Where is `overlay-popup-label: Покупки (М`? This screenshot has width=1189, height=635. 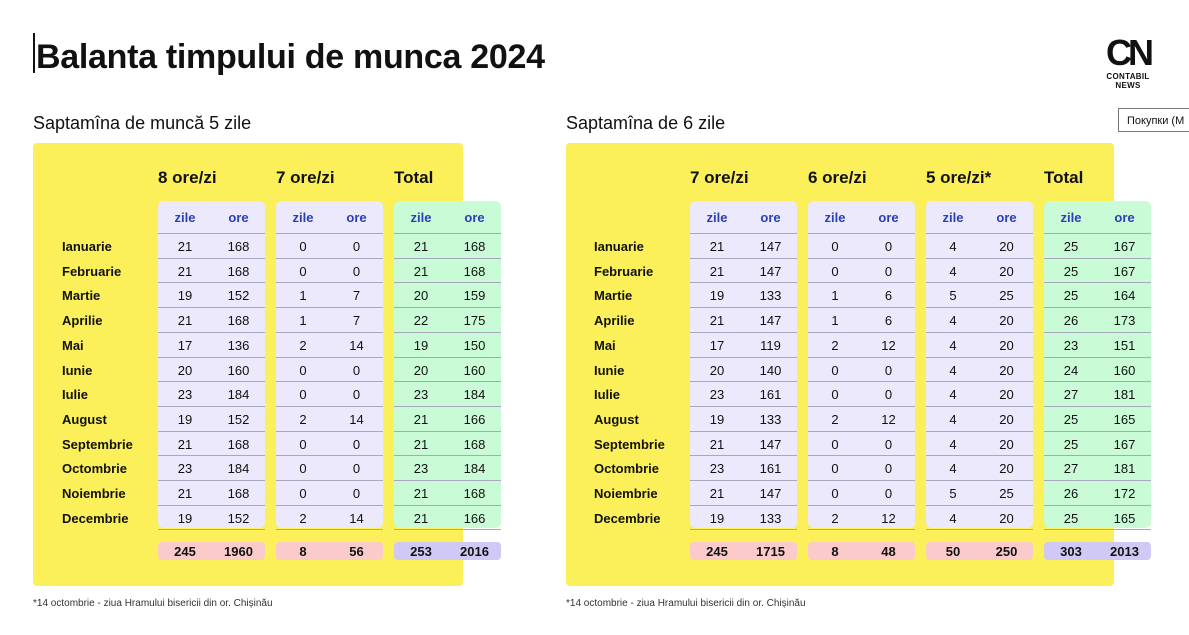 overlay-popup-label: Покупки (М is located at coordinates (1153, 120).